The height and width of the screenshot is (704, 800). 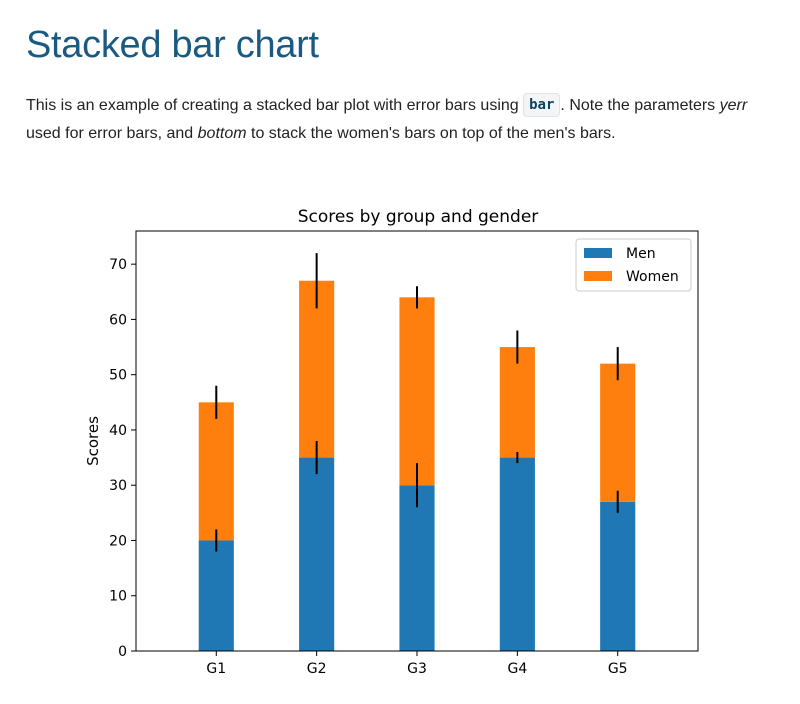 What do you see at coordinates (417, 669) in the screenshot?
I see `x-tick-label: G3` at bounding box center [417, 669].